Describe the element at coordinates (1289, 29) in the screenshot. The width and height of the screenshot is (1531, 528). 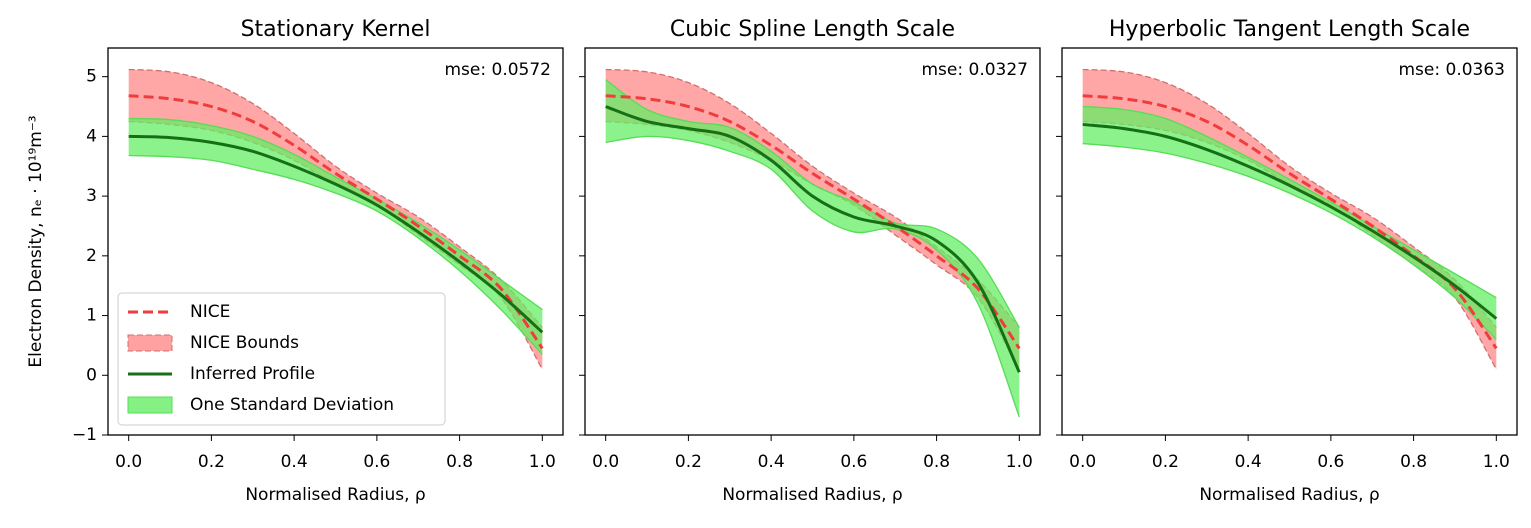
I see `chart-title: Hyperbolic Tangent Length Scale` at that location.